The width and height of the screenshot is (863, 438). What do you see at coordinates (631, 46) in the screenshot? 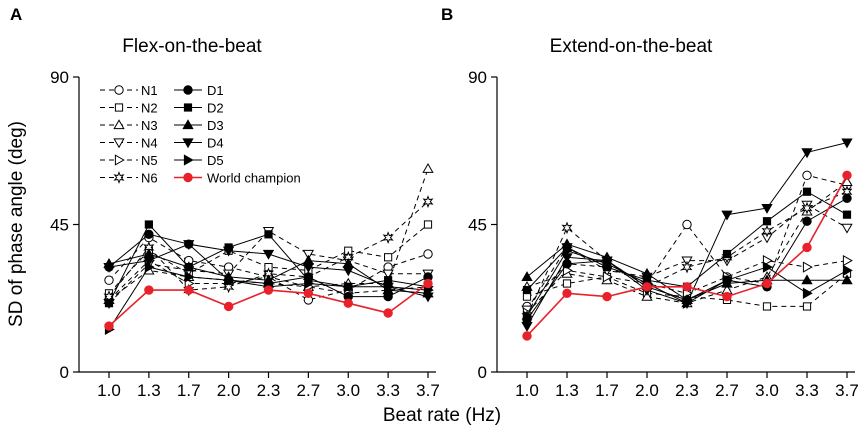
I see `panel-b-title: Extend-on-the-beat` at bounding box center [631, 46].